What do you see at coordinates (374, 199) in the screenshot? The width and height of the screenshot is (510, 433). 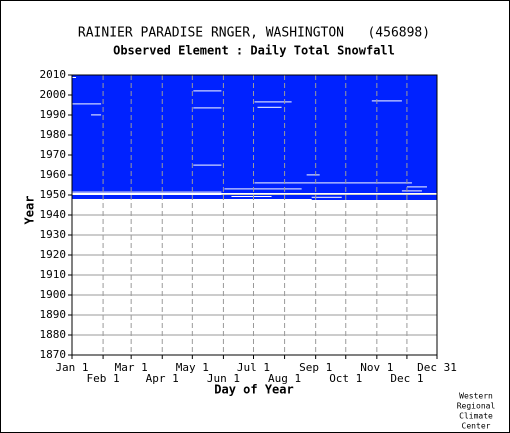 I see `observed-block` at bounding box center [374, 199].